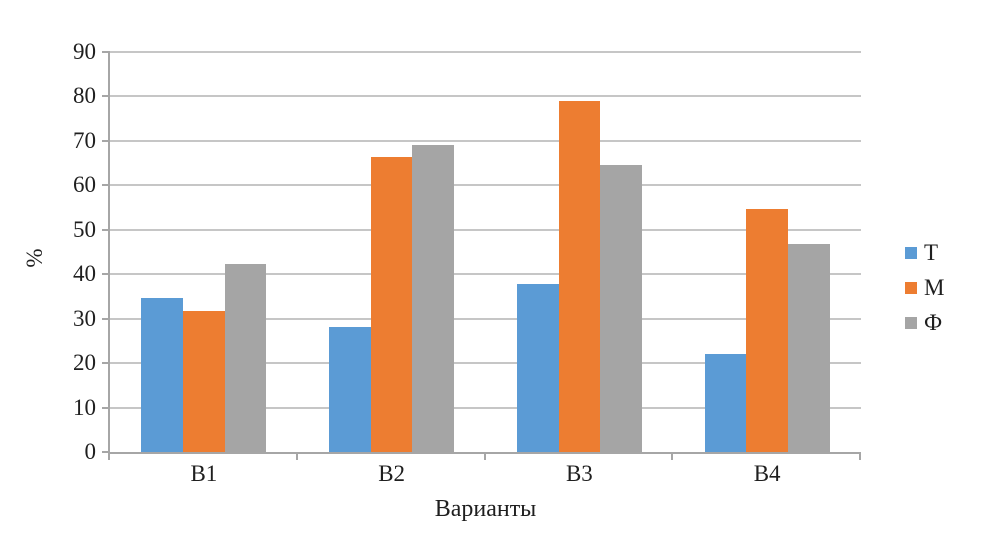 Image resolution: width=984 pixels, height=555 pixels. Describe the element at coordinates (934, 287) in the screenshot. I see `legend-label: М` at that location.